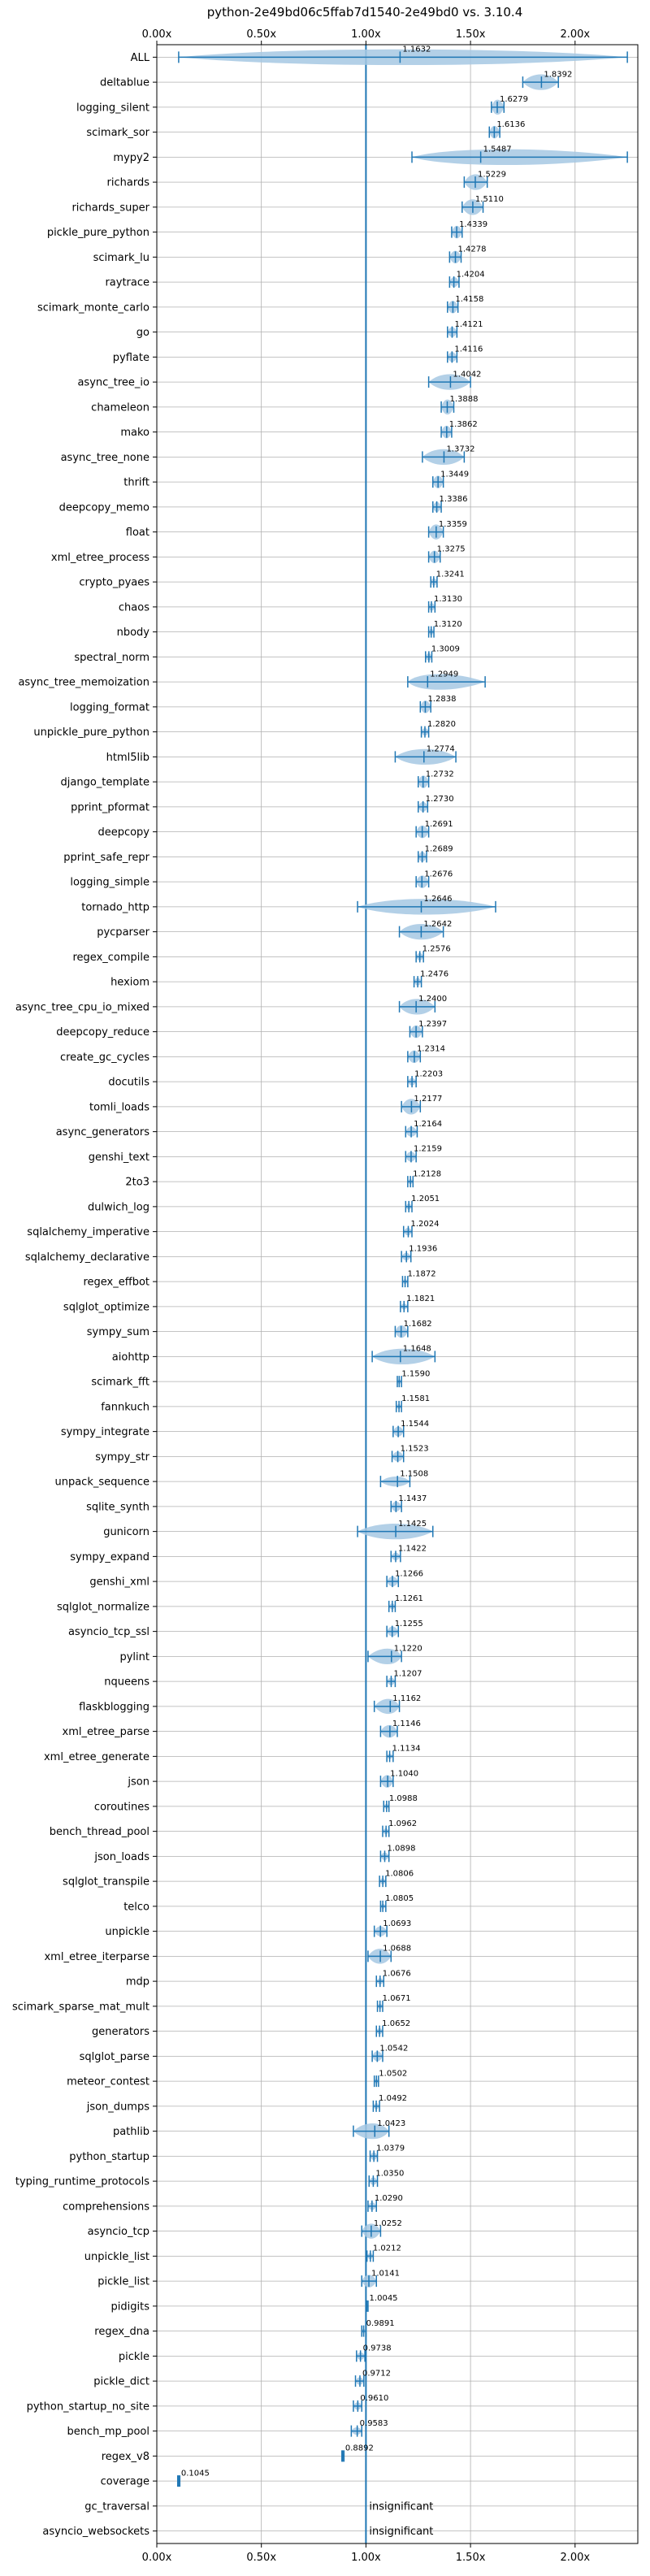 Image resolution: width=650 pixels, height=2576 pixels. Describe the element at coordinates (97, 1757) in the screenshot. I see `category-label: xml_etree_generate` at that location.